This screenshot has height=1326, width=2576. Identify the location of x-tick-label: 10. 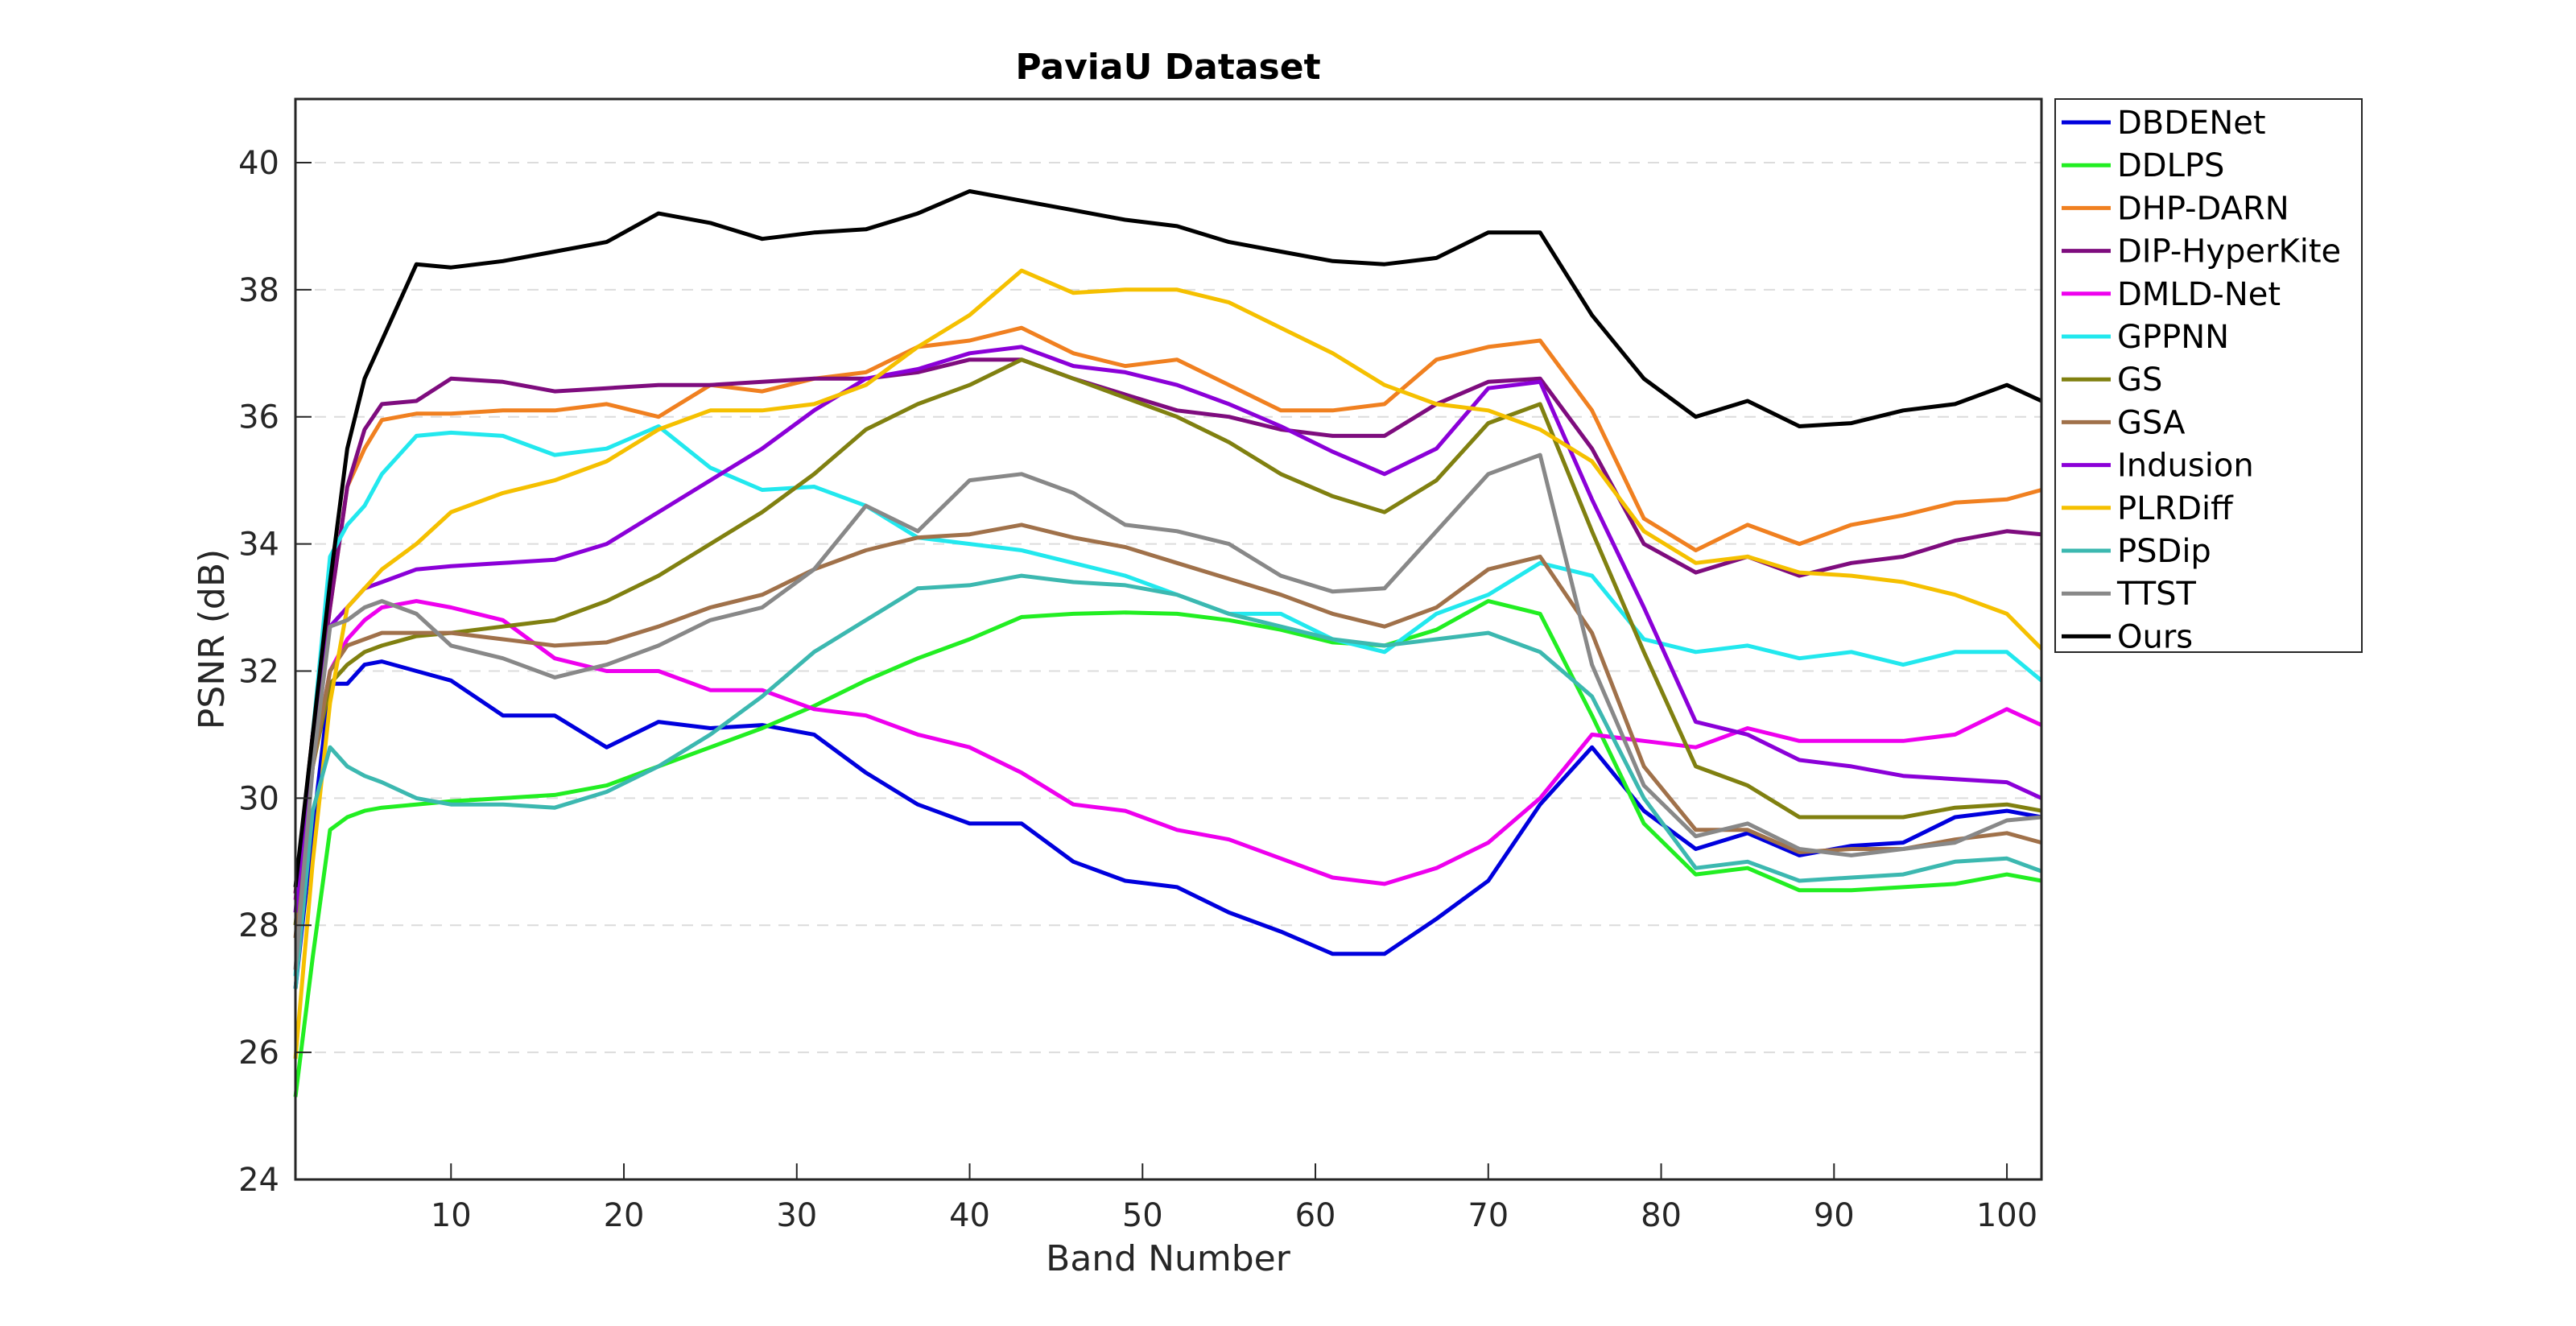
(451, 1215).